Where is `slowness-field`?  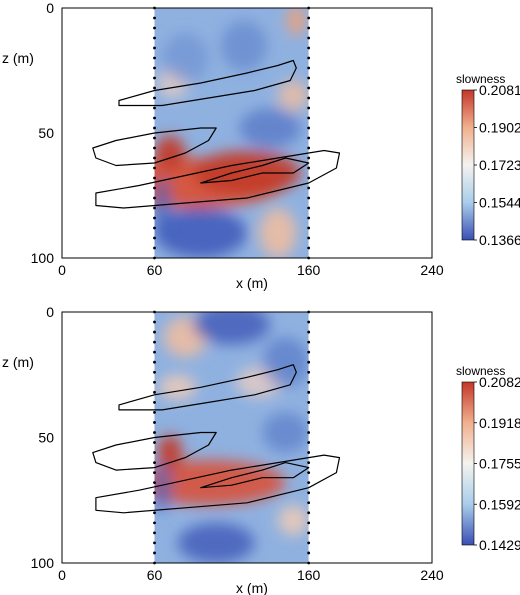 slowness-field is located at coordinates (231, 437).